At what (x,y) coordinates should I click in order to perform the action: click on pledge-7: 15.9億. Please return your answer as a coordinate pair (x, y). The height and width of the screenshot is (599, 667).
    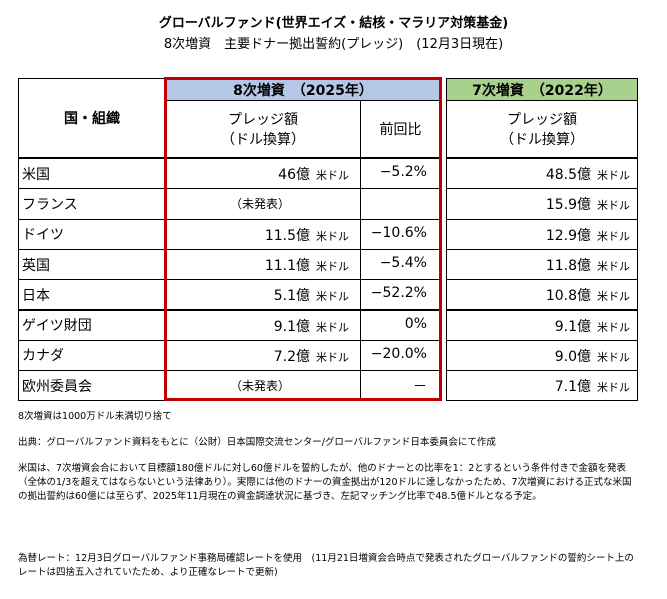
    Looking at the image, I should click on (568, 205).